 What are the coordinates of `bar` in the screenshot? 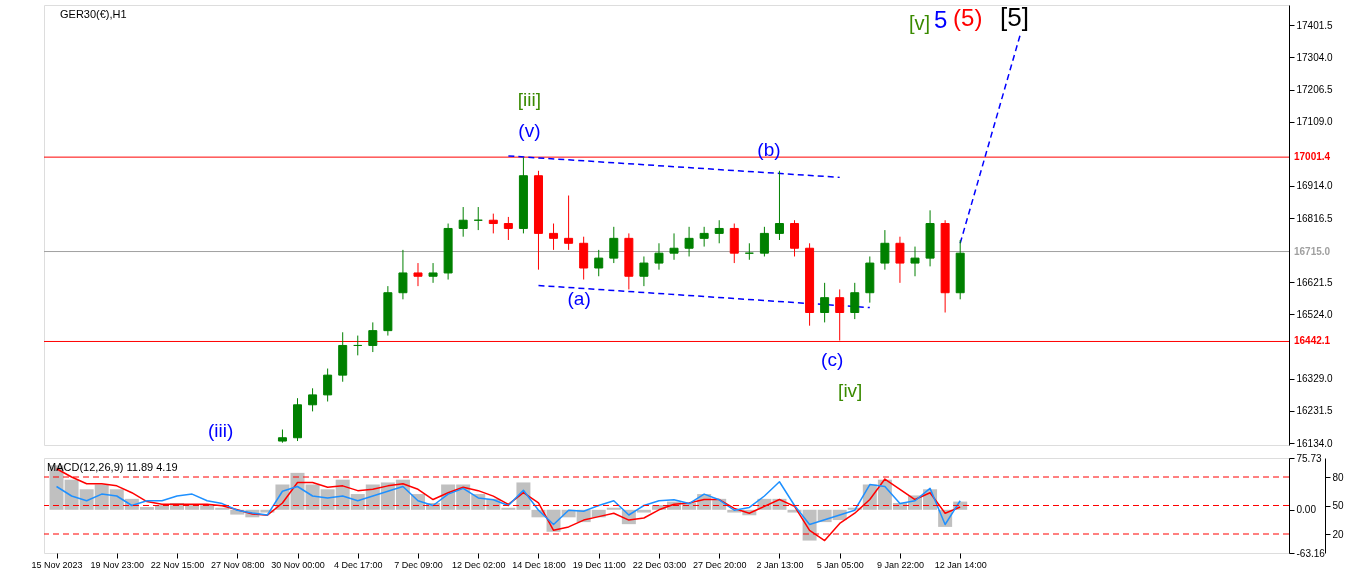 It's located at (613, 508).